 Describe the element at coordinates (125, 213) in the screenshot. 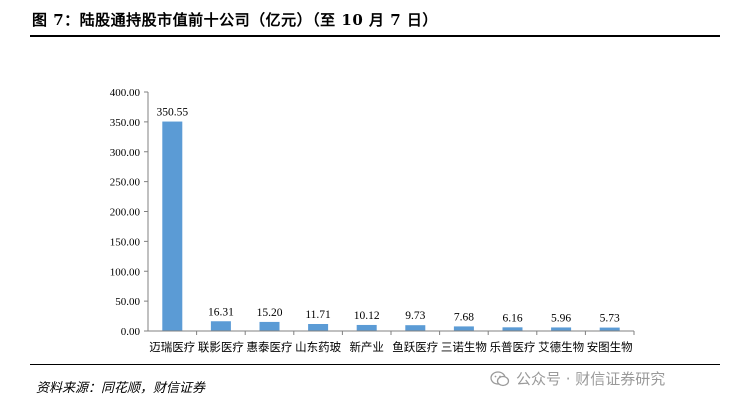

I see `y-tick-label: 200.00` at that location.